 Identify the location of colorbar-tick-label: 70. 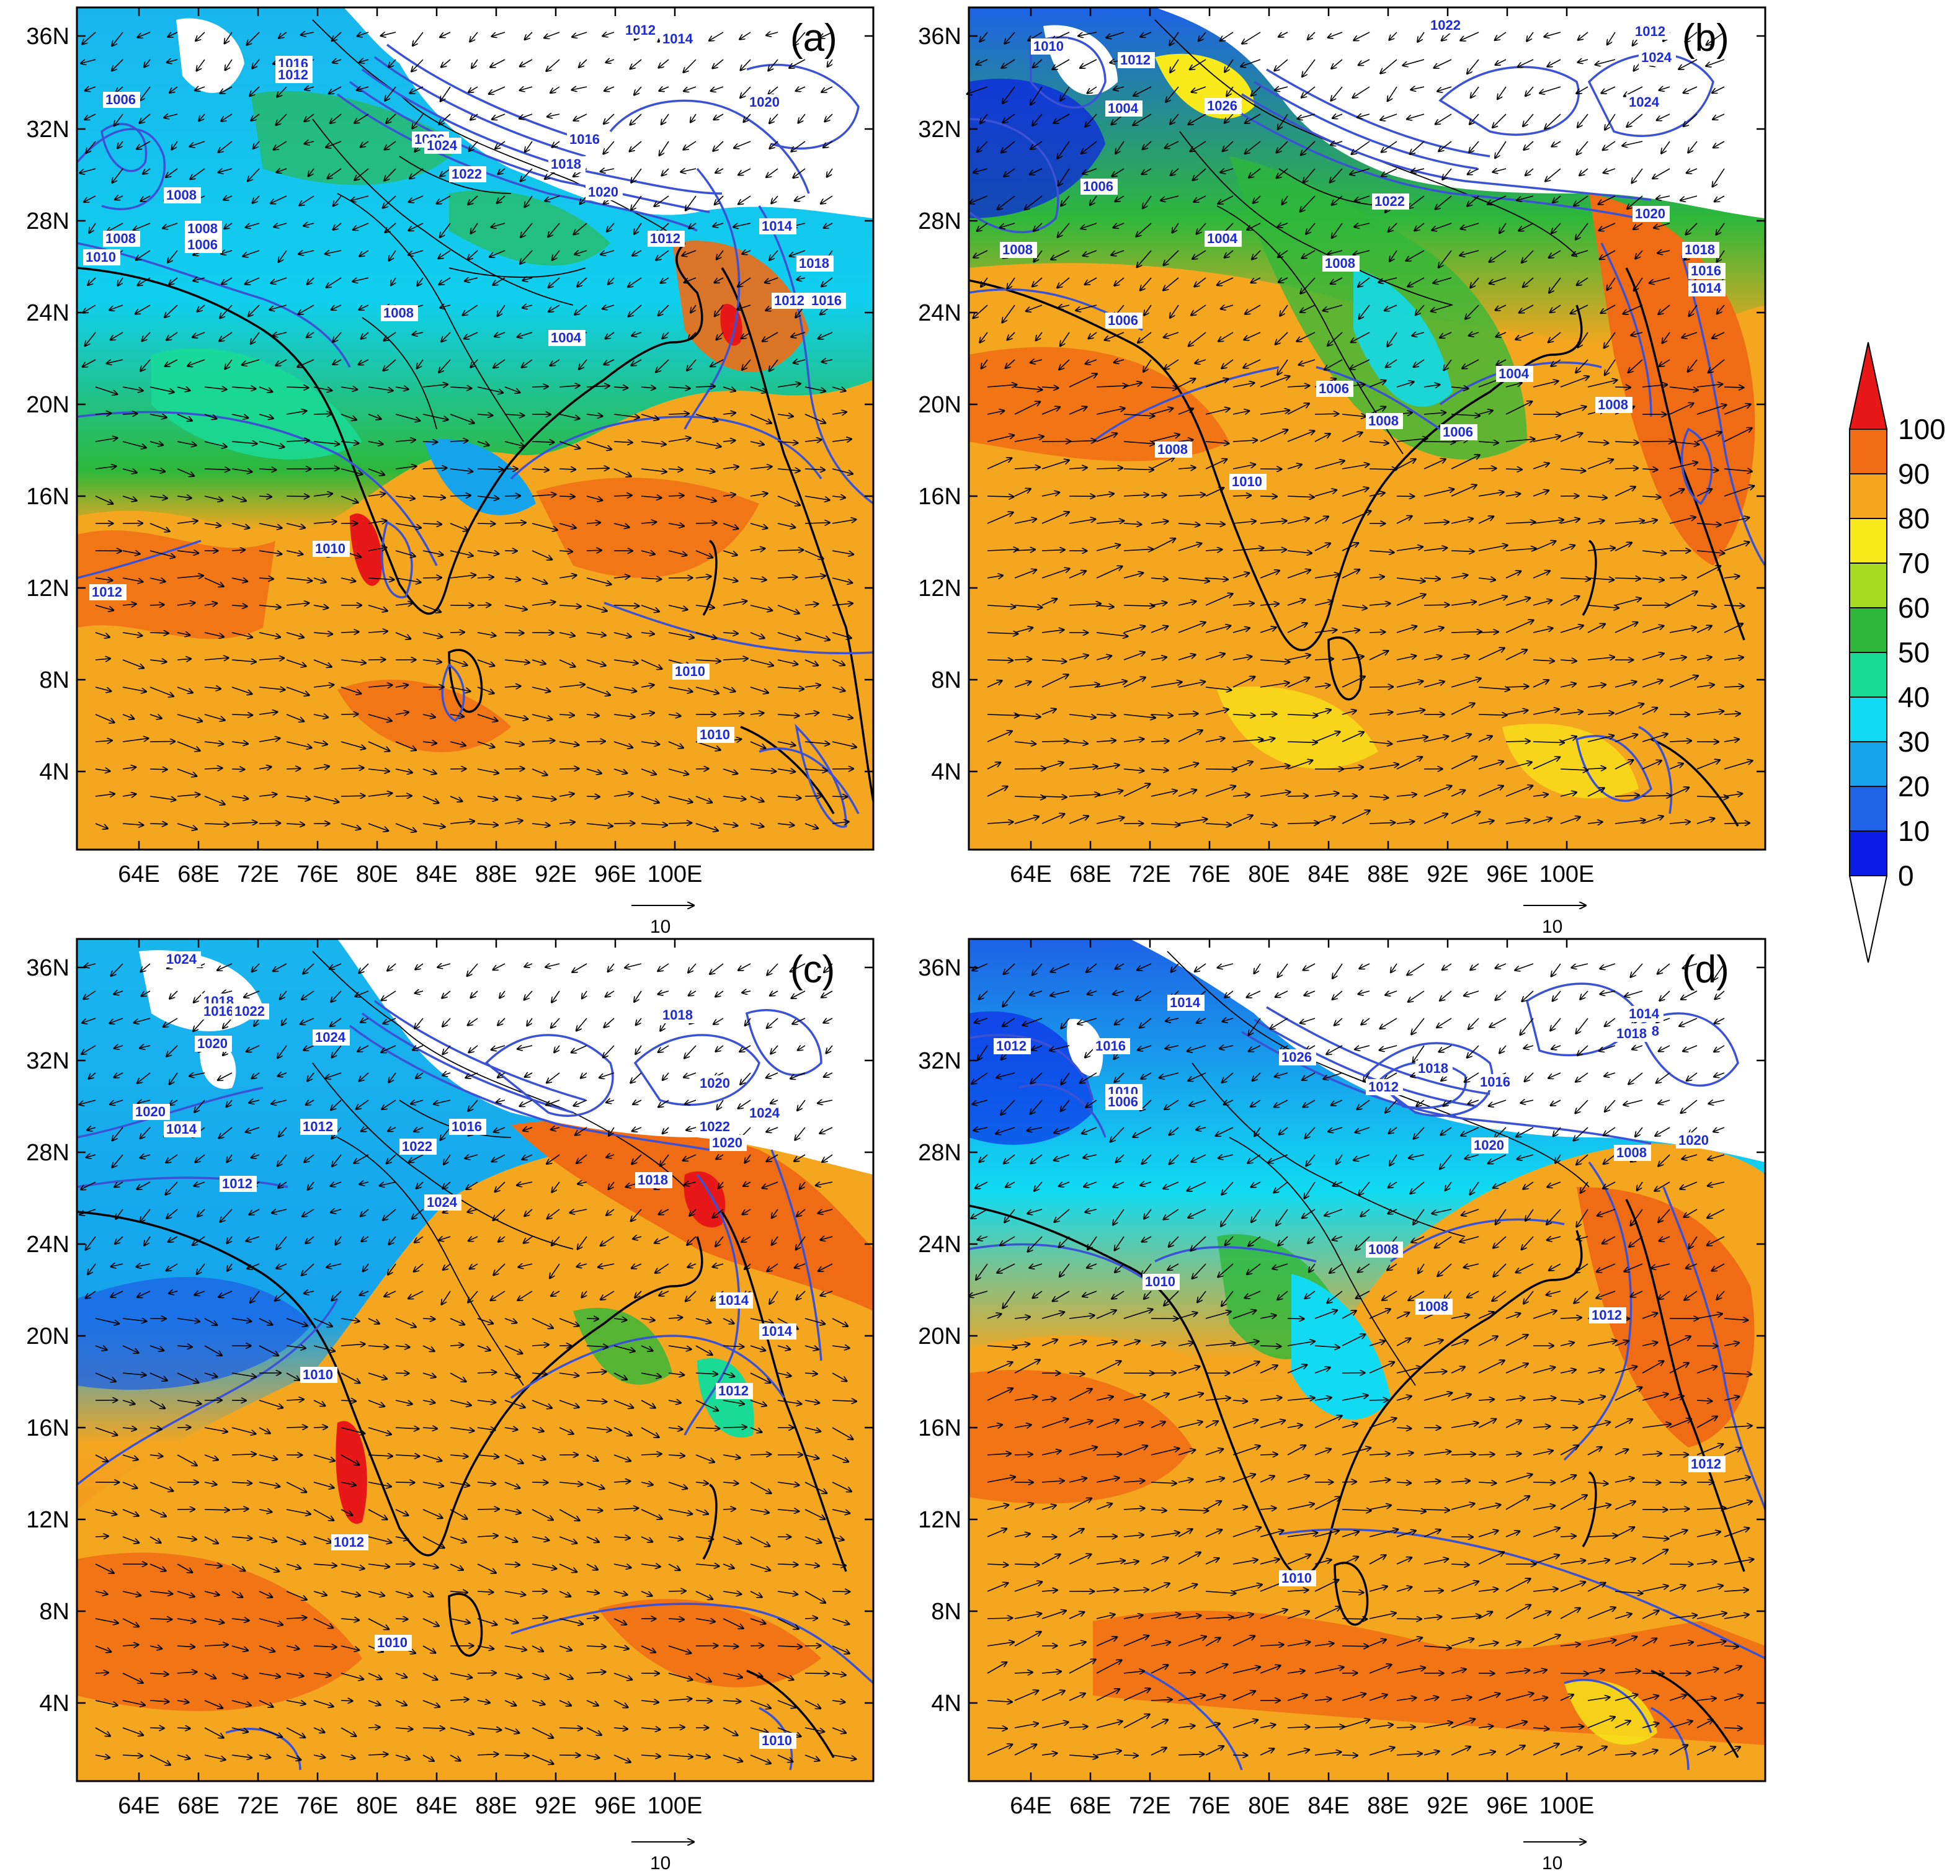
(1914, 563).